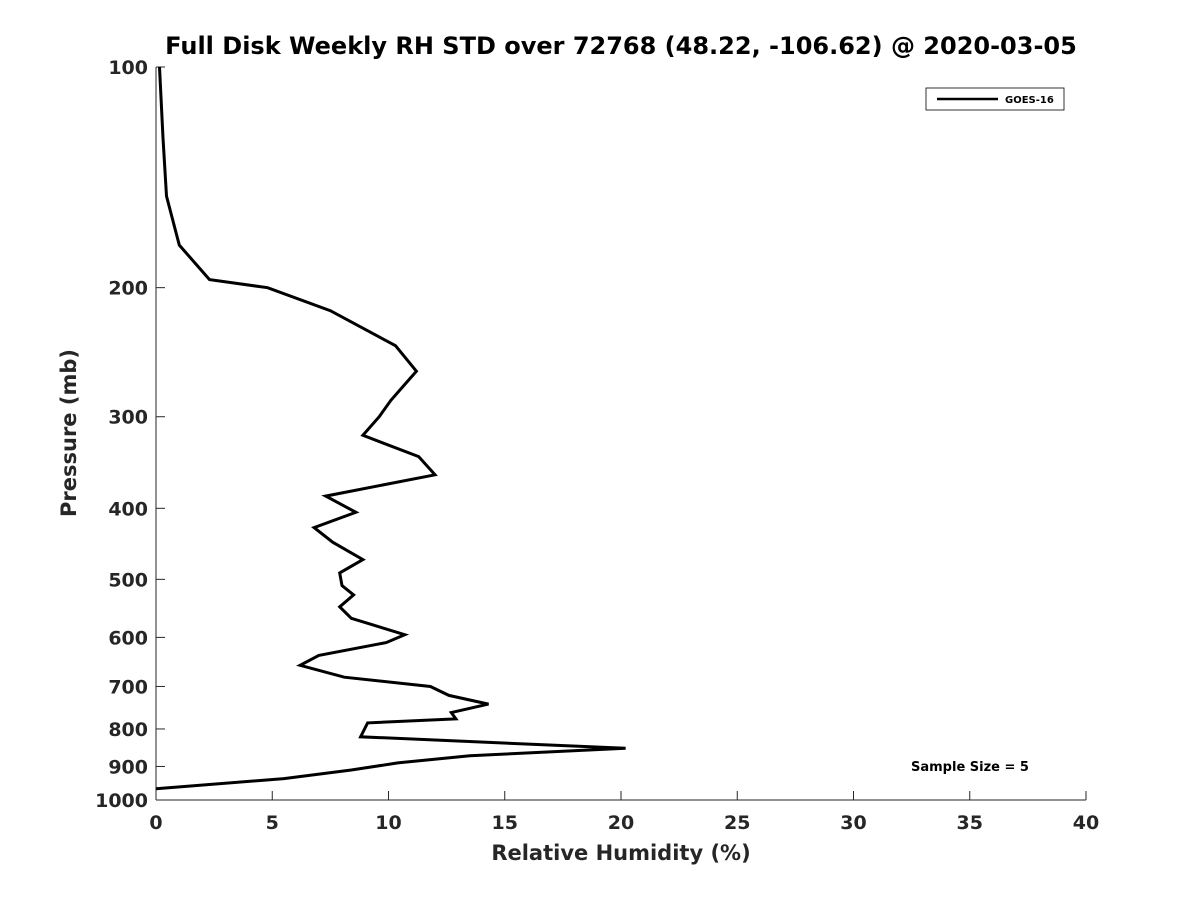  What do you see at coordinates (128, 730) in the screenshot?
I see `y-tick-label: 800` at bounding box center [128, 730].